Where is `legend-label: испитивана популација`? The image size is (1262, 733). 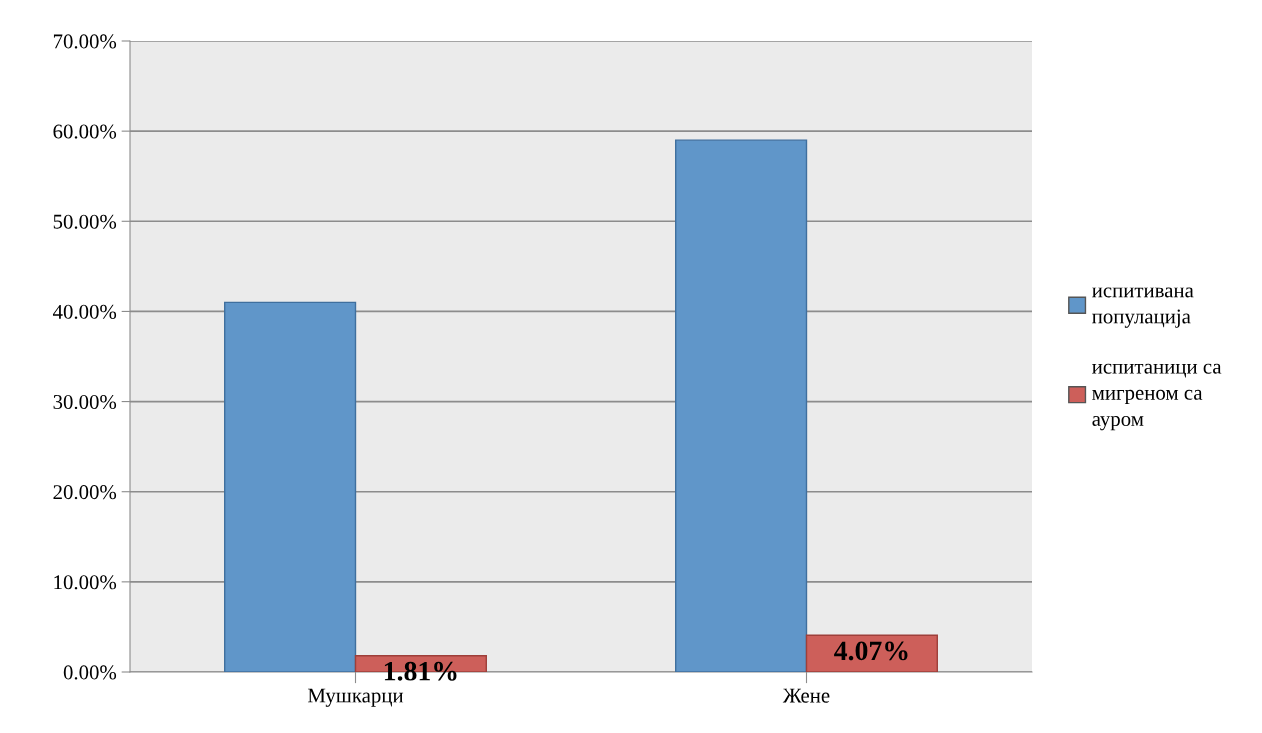 legend-label: испитивана популација is located at coordinates (1143, 307).